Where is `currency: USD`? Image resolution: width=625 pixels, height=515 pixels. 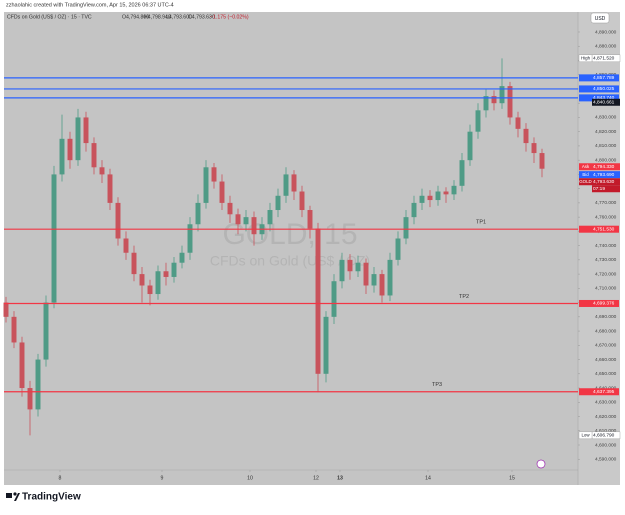
currency: USD is located at coordinates (600, 19).